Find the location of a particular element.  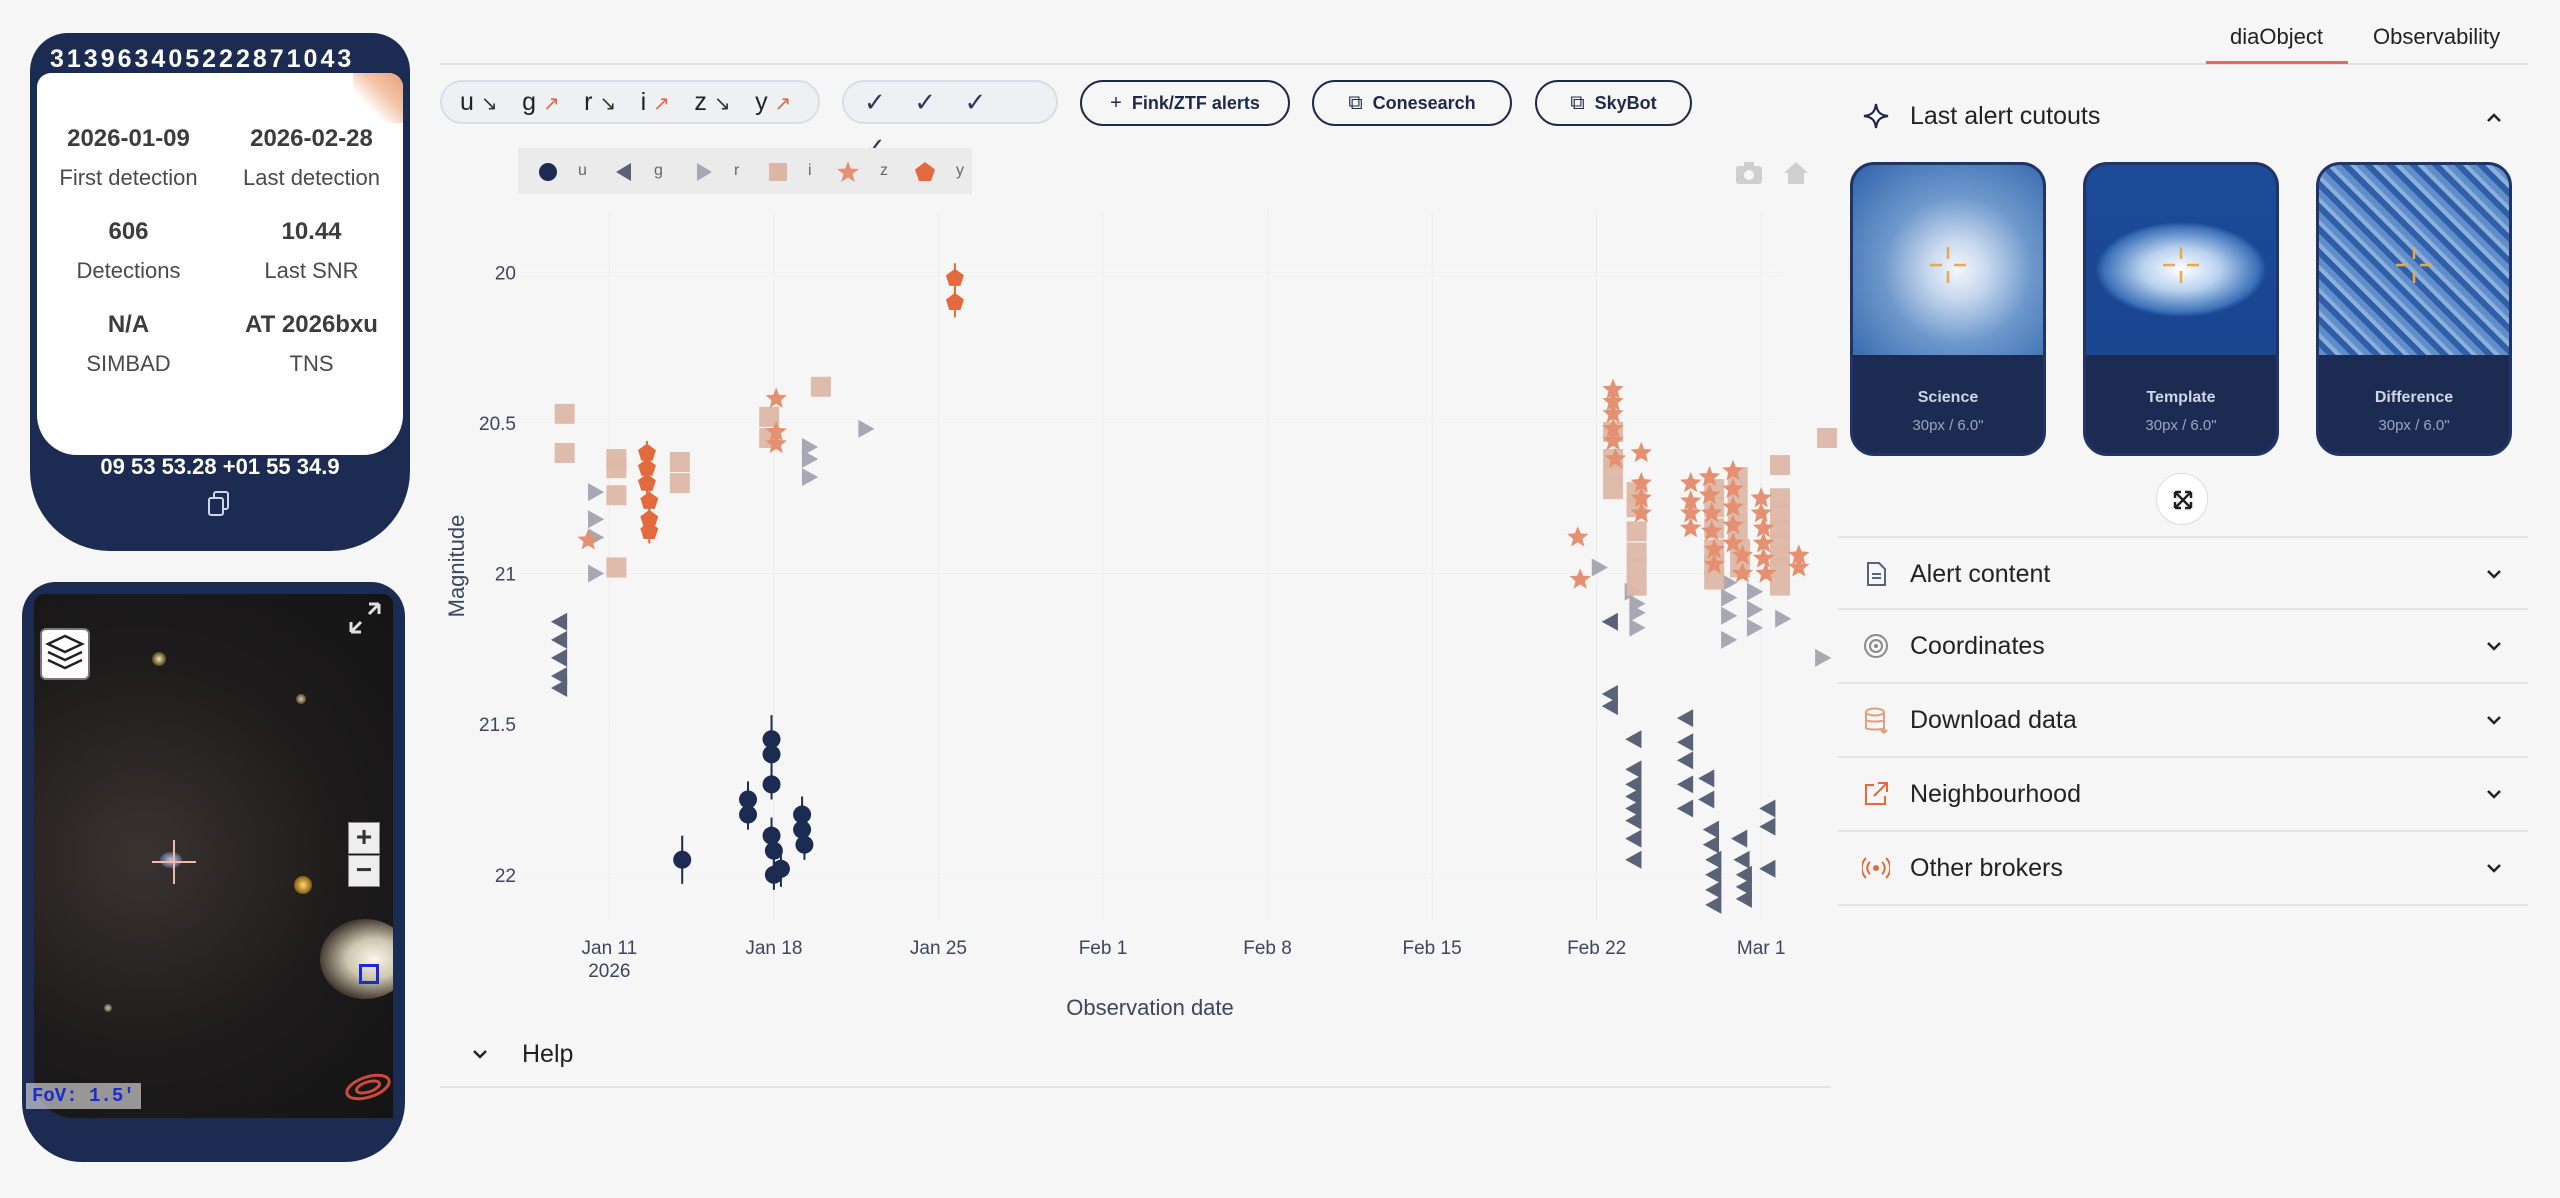

sky-map is located at coordinates (213, 856).